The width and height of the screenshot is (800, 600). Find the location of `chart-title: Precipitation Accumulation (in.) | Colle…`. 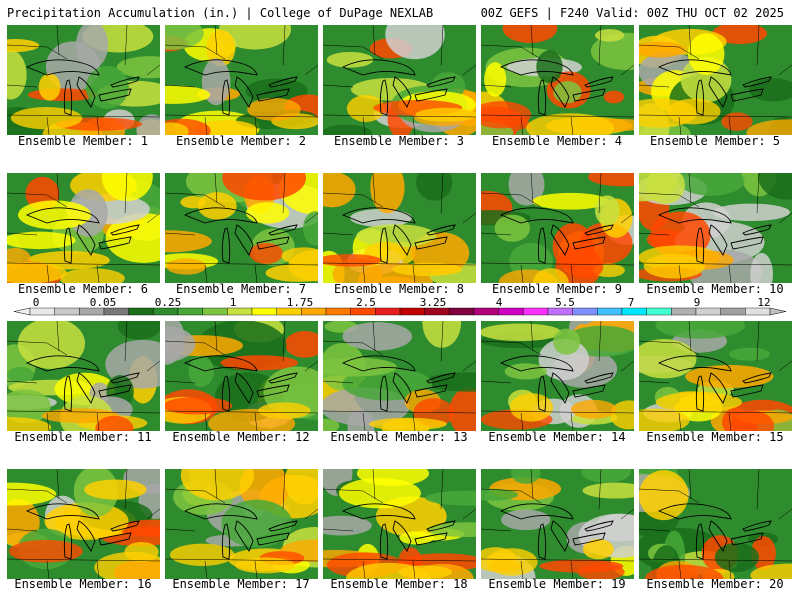

chart-title: Precipitation Accumulation (in.) | Colle… is located at coordinates (220, 13).